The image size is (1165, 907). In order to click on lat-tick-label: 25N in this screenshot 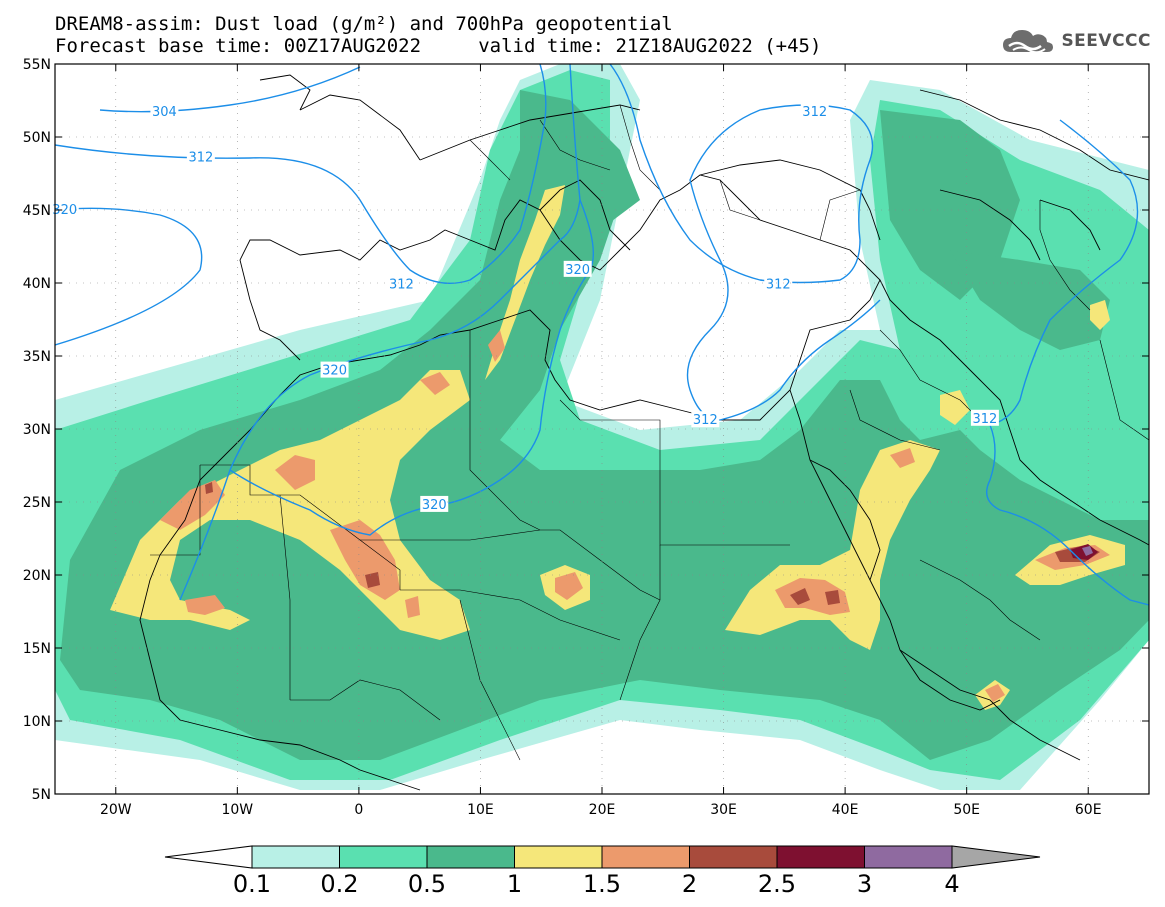, I will do `click(37, 503)`.